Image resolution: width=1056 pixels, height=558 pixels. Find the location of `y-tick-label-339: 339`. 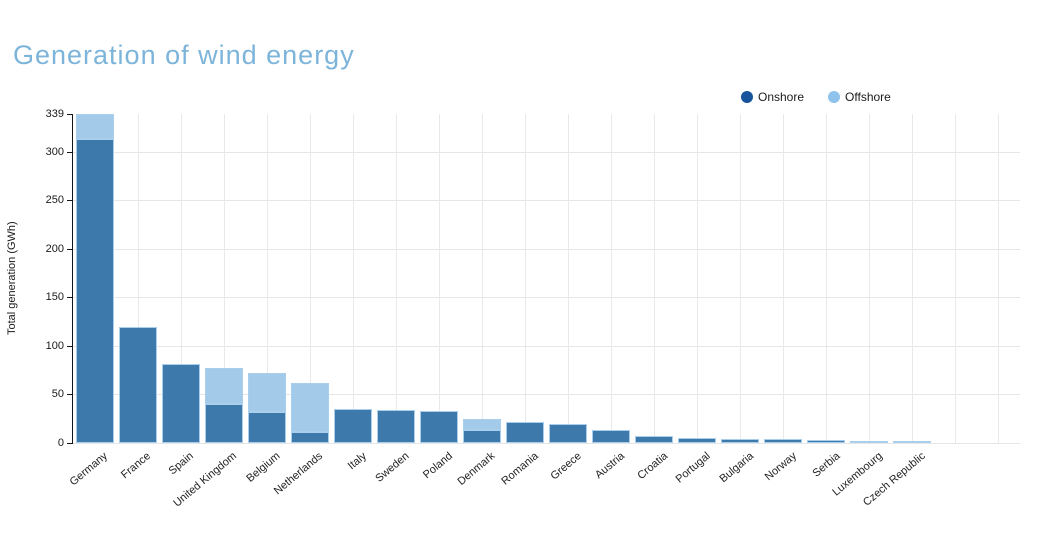

y-tick-label-339: 339 is located at coordinates (54, 114).